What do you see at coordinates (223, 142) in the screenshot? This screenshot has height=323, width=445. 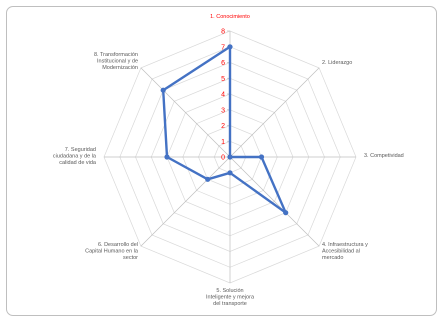 I see `tick-label-1: 1` at bounding box center [223, 142].